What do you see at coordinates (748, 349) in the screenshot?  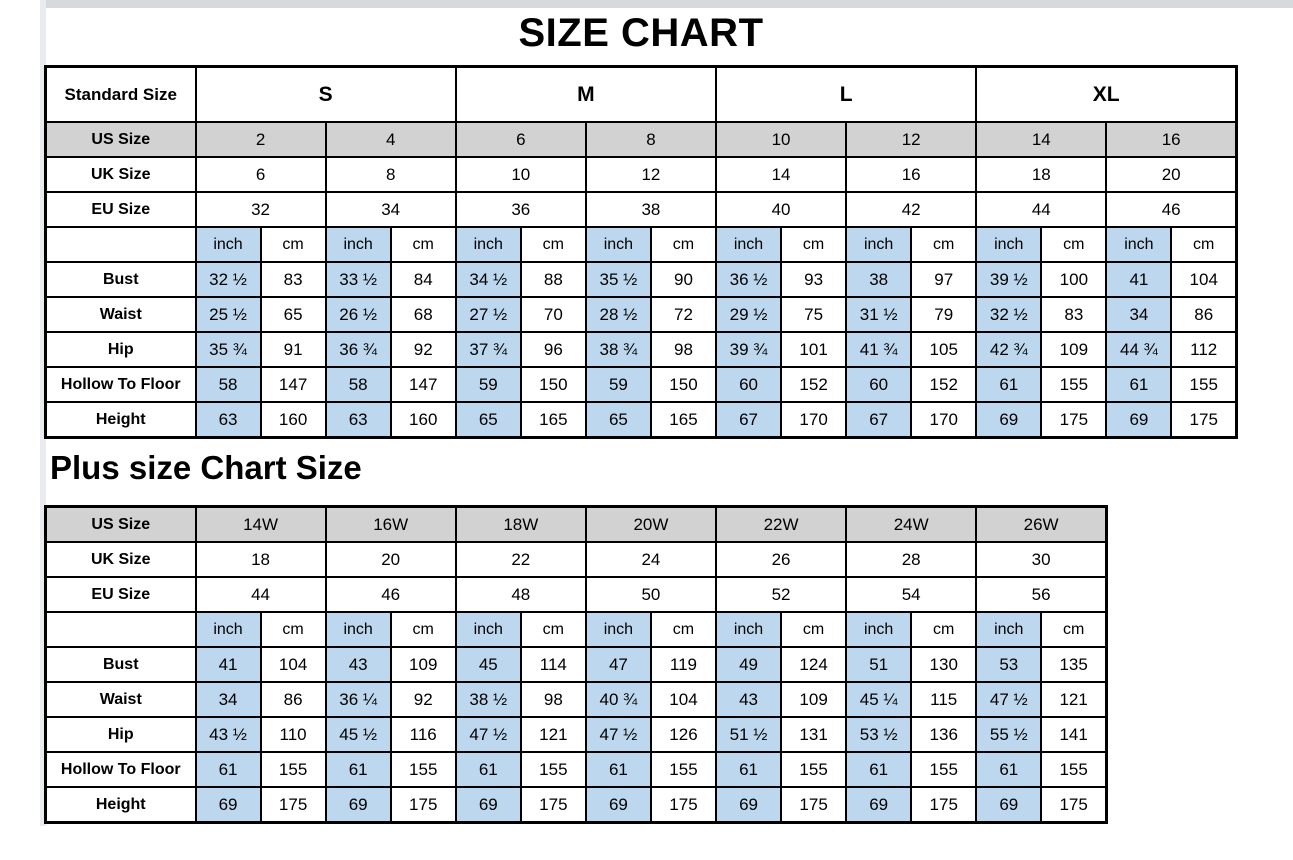 I see `measure-value-cell: 39 ¾` at bounding box center [748, 349].